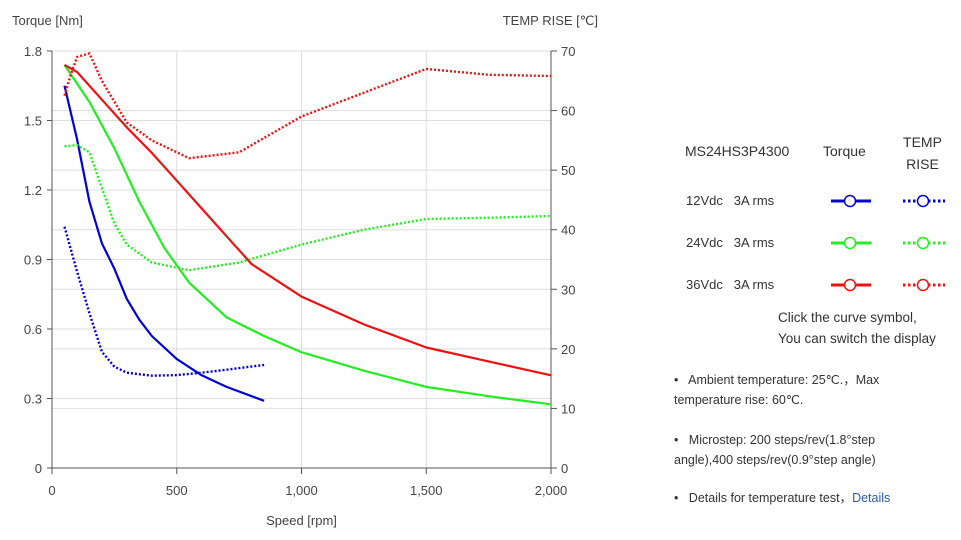 The height and width of the screenshot is (540, 961). What do you see at coordinates (47, 20) in the screenshot?
I see `y-axis-left-title: Torque [Nm]` at bounding box center [47, 20].